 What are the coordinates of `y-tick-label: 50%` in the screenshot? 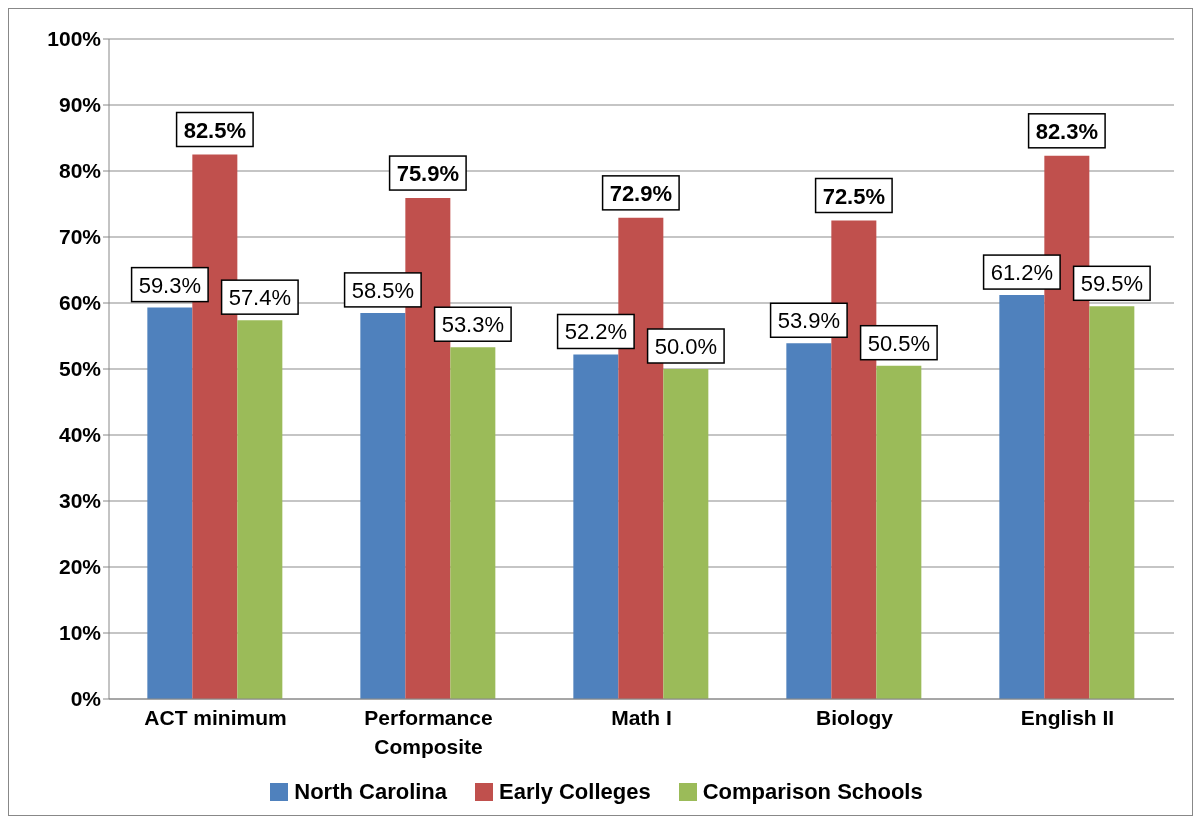 It's located at (80, 369).